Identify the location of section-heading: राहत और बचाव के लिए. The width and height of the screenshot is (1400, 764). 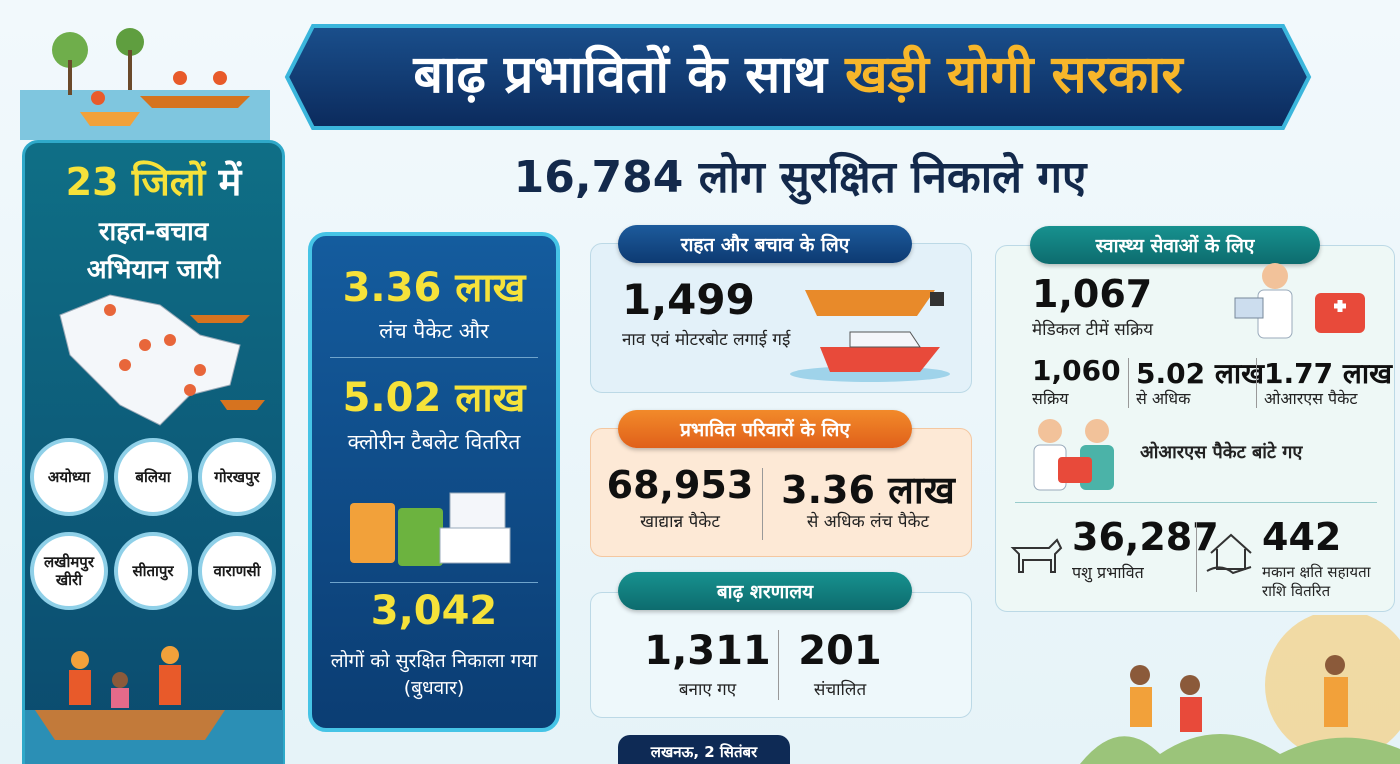
(765, 244).